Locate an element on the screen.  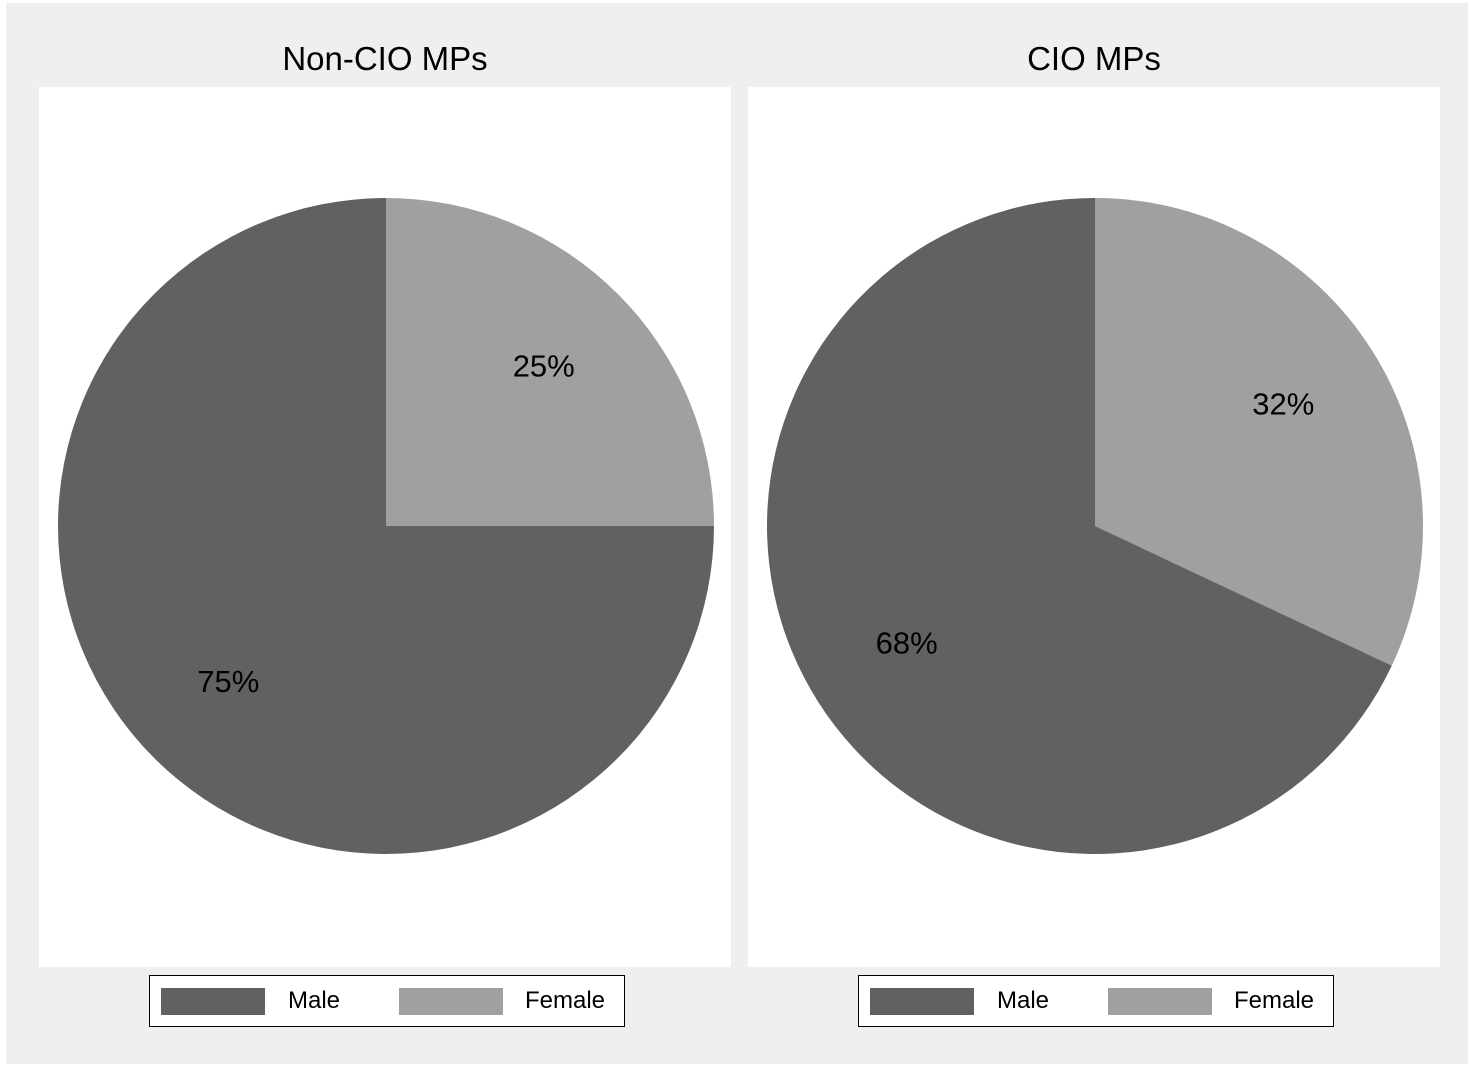
chart-title: Non-CIO MPs is located at coordinates (385, 58).